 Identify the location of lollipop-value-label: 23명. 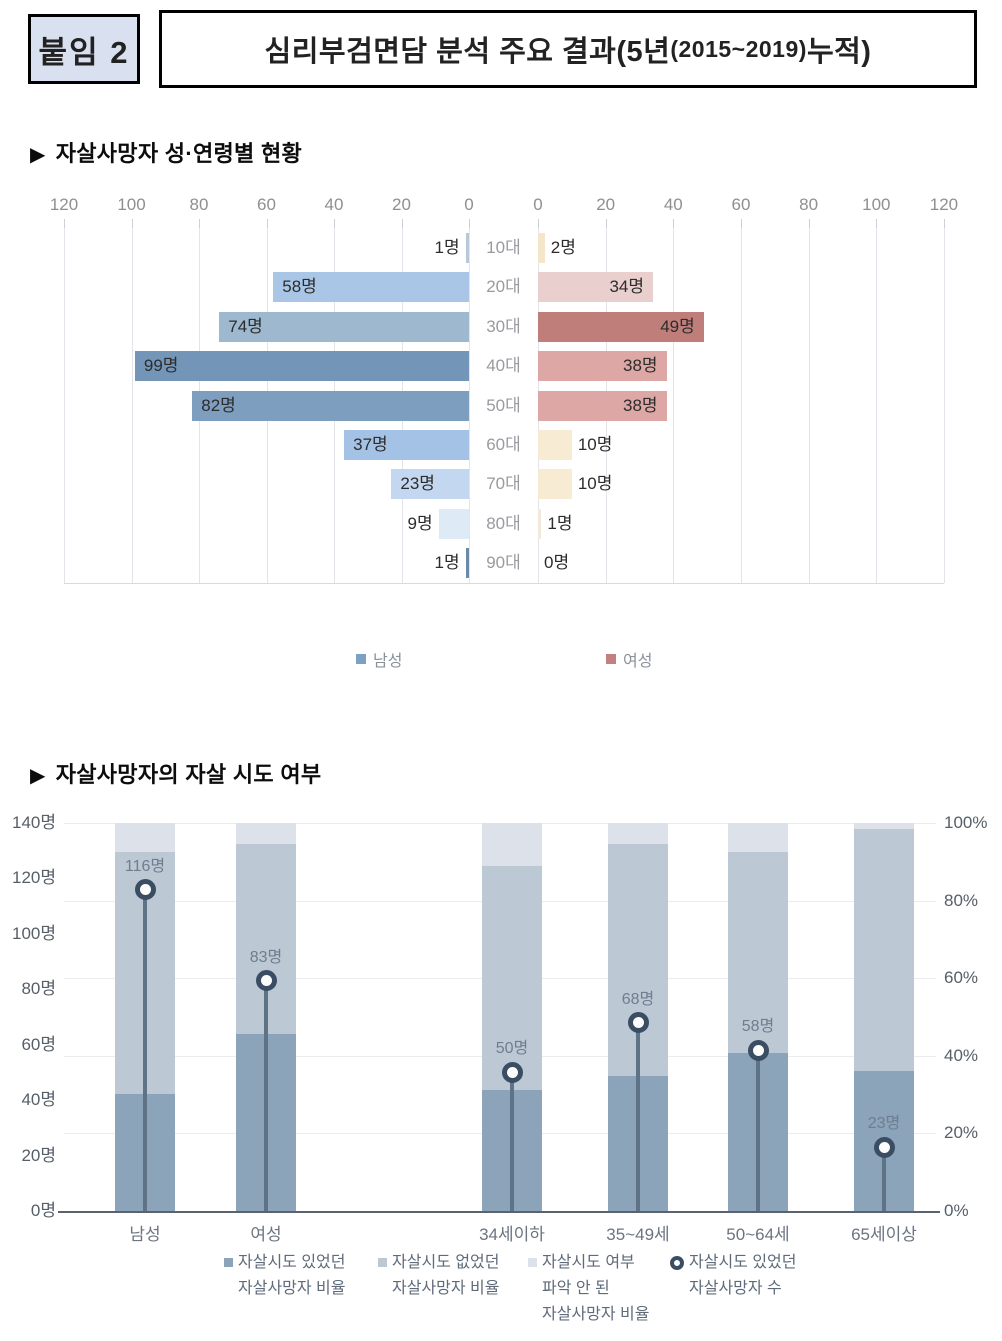
(884, 1124).